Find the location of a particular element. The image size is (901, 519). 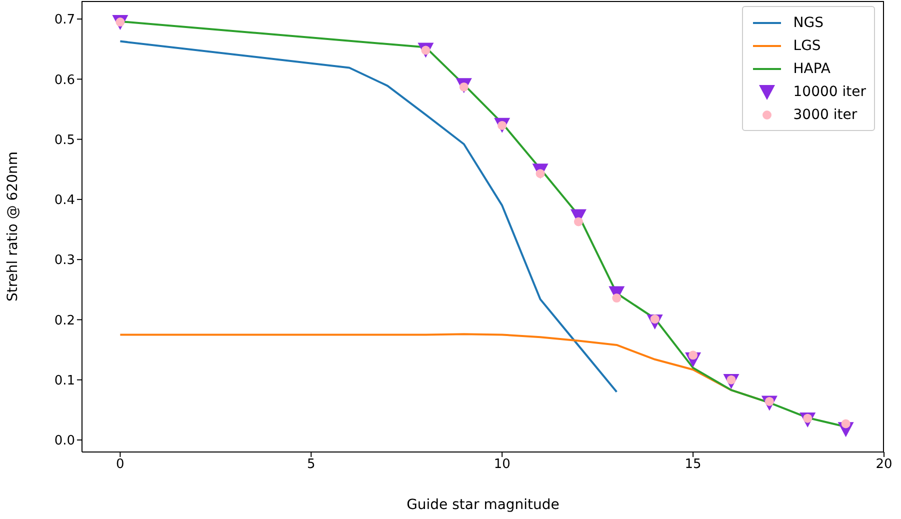

x-tick-label: 5 is located at coordinates (311, 464).